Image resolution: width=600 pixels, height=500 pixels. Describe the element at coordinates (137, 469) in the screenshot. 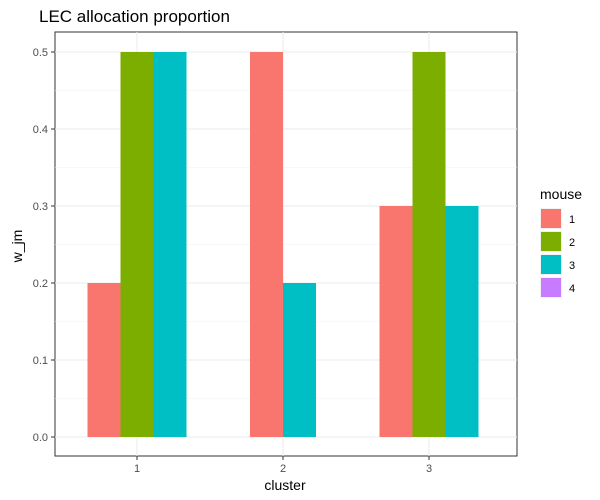

I see `x-tick-label: 1` at that location.